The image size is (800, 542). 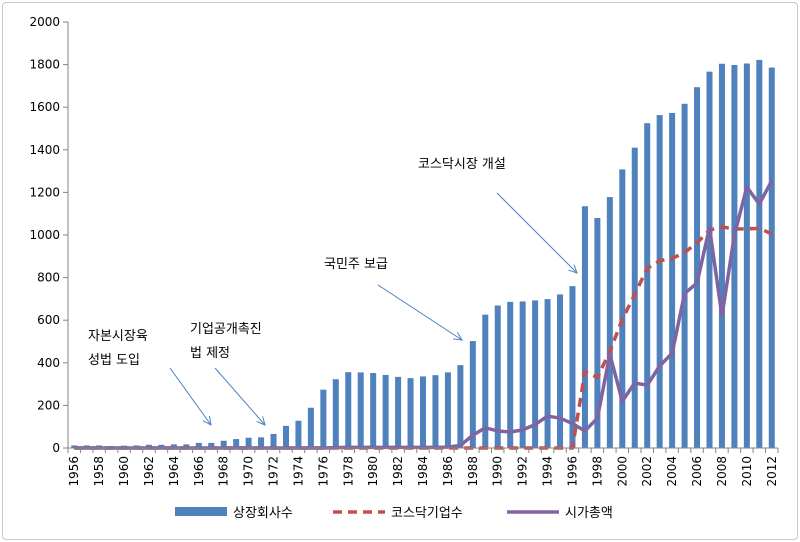 I want to click on x-tick-label: 1978, so click(x=348, y=471).